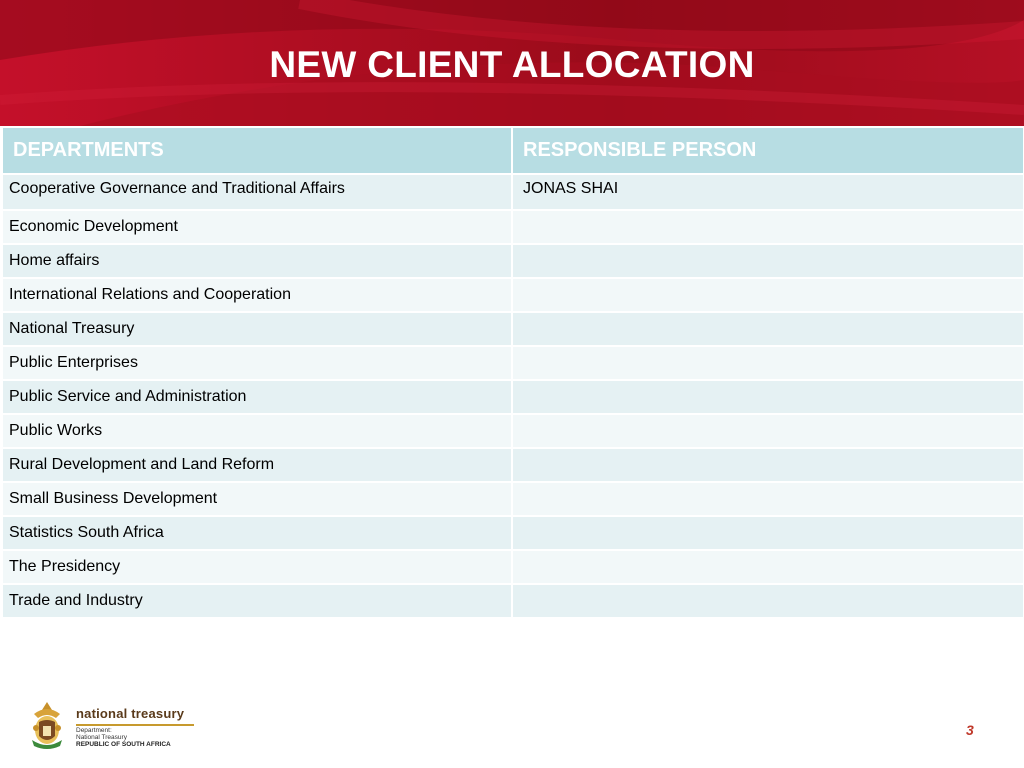 This screenshot has height=768, width=1024. I want to click on department-cell: Public Works, so click(257, 431).